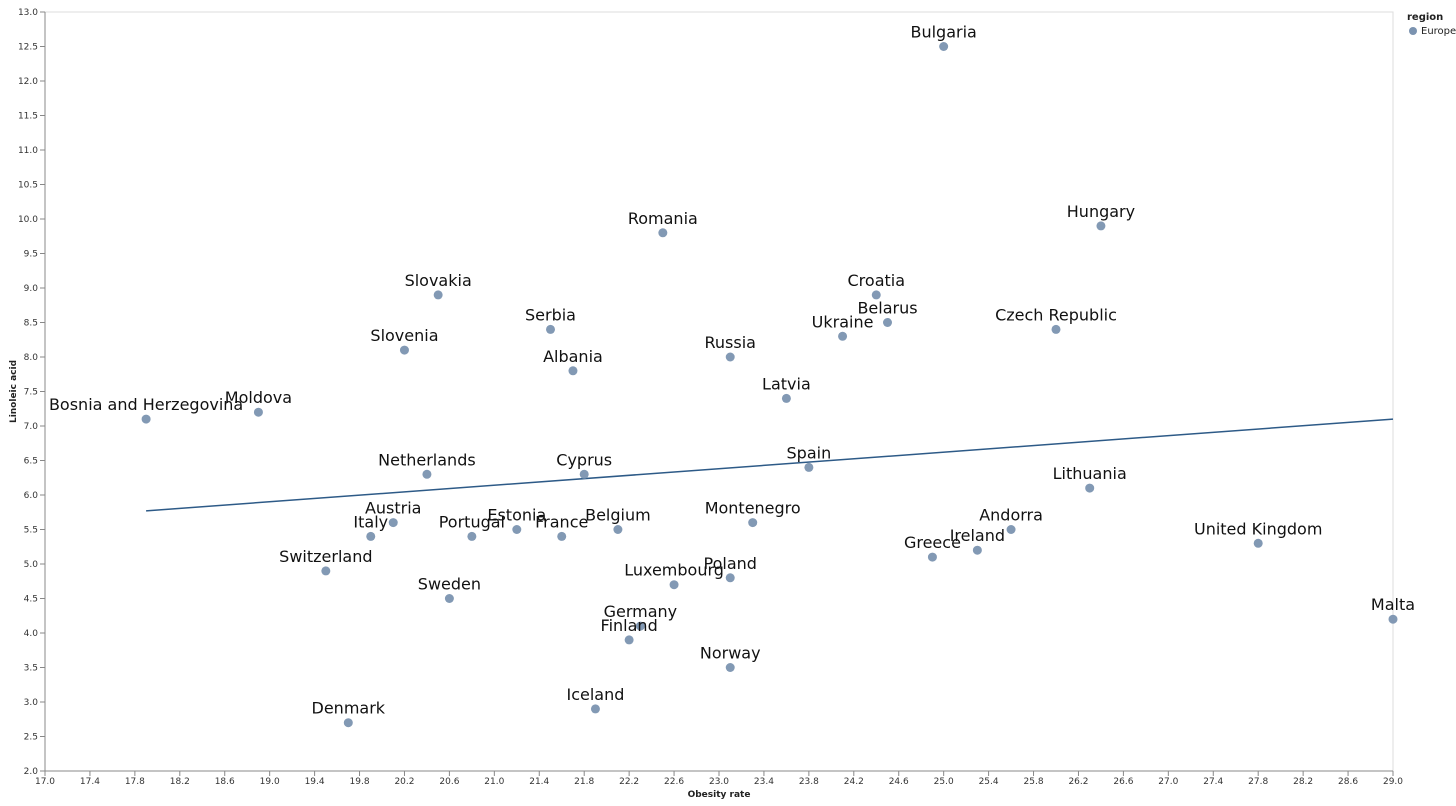  Describe the element at coordinates (809, 452) in the screenshot. I see `point-label: Spain` at that location.